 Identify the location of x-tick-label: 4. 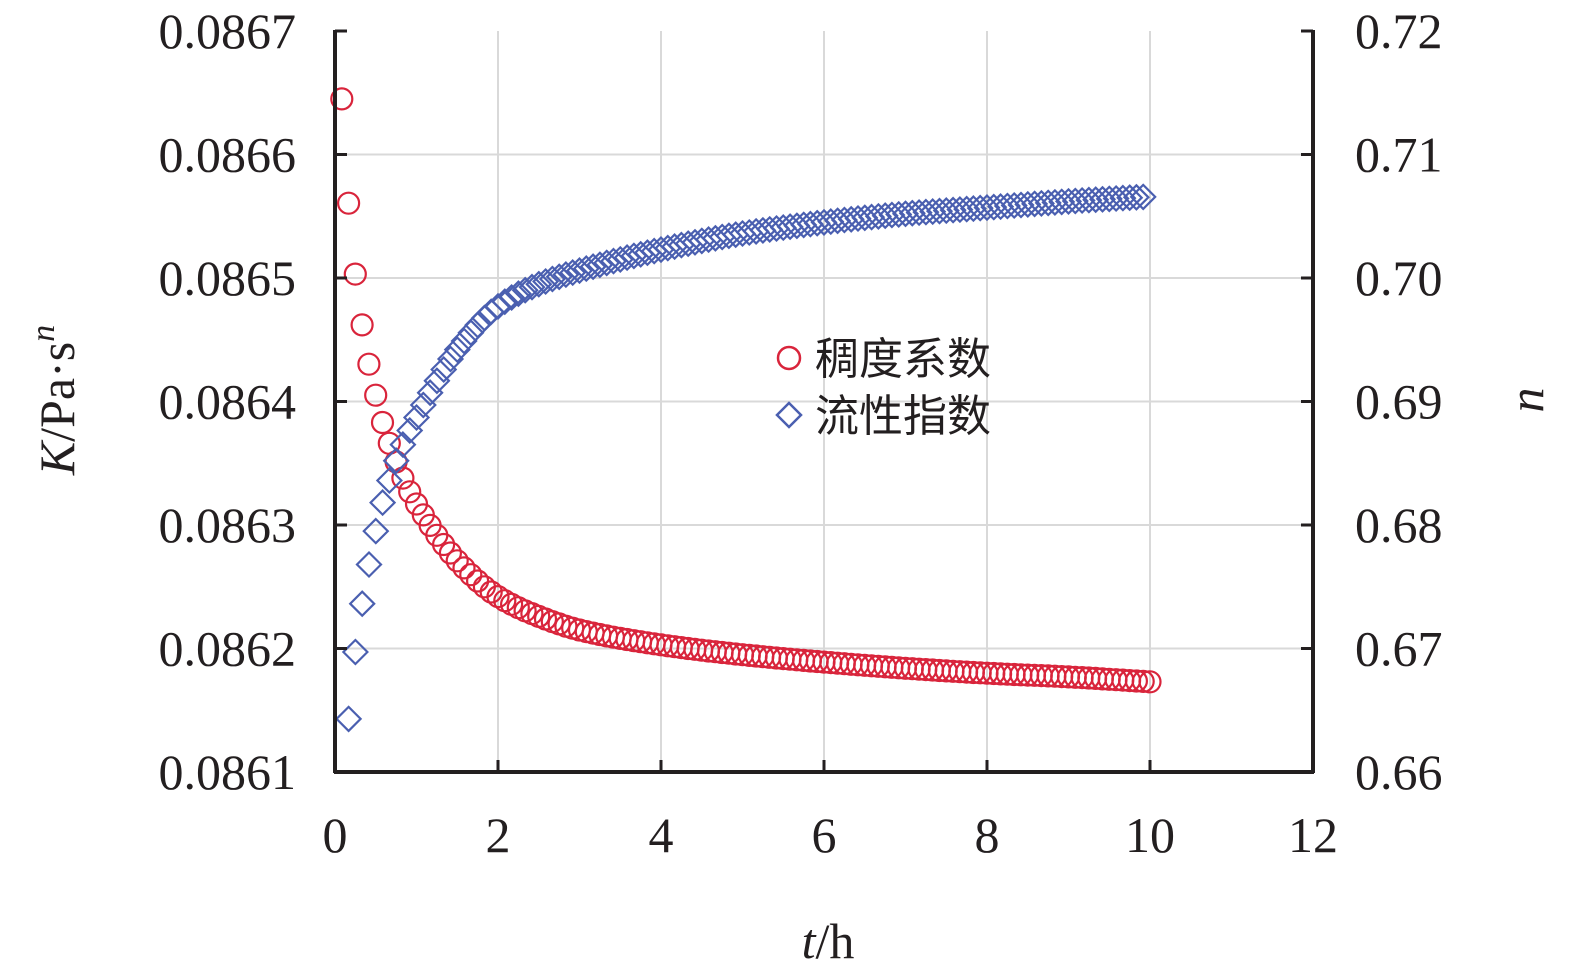
(661, 835).